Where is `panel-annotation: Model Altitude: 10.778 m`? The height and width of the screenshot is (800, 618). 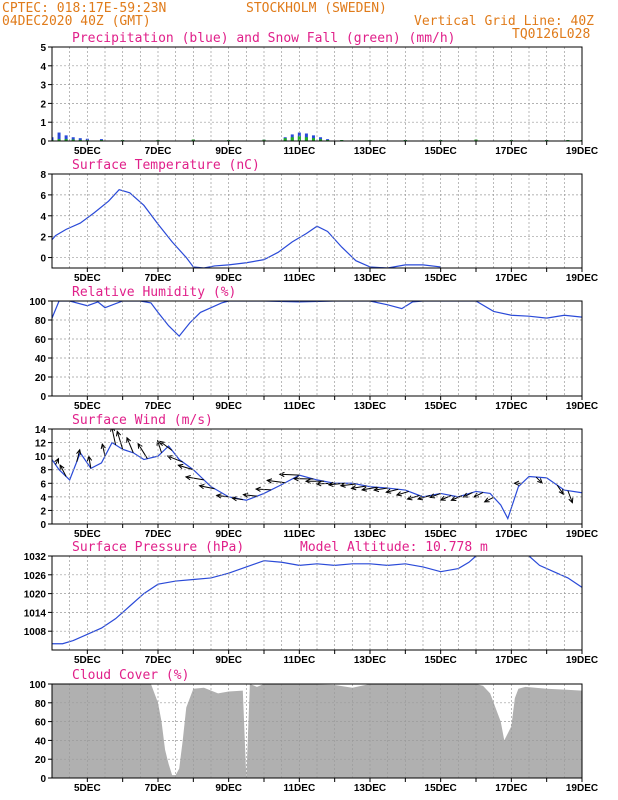
panel-annotation: Model Altitude: 10.778 m is located at coordinates (394, 547).